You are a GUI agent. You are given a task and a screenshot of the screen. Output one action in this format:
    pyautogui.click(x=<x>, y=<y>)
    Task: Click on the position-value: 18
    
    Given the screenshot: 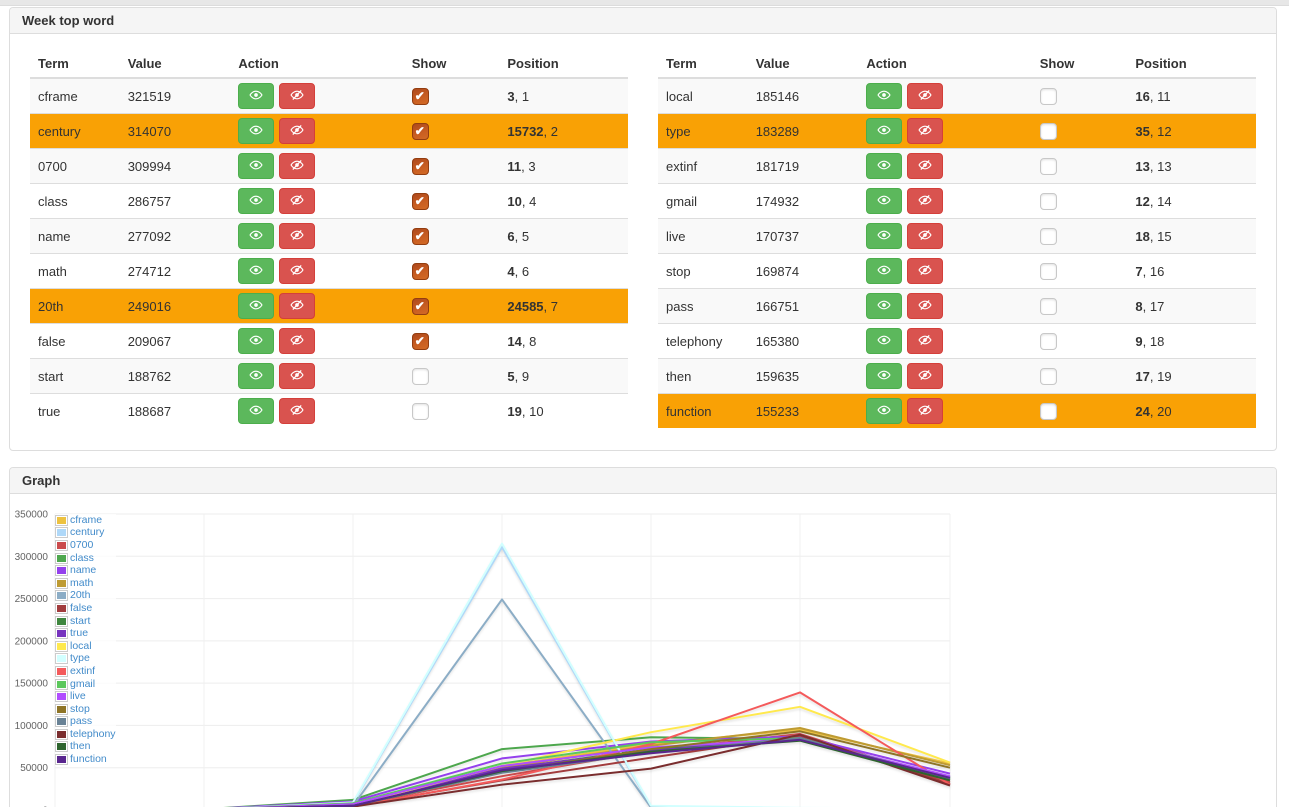 What is the action you would take?
    pyautogui.click(x=1142, y=236)
    